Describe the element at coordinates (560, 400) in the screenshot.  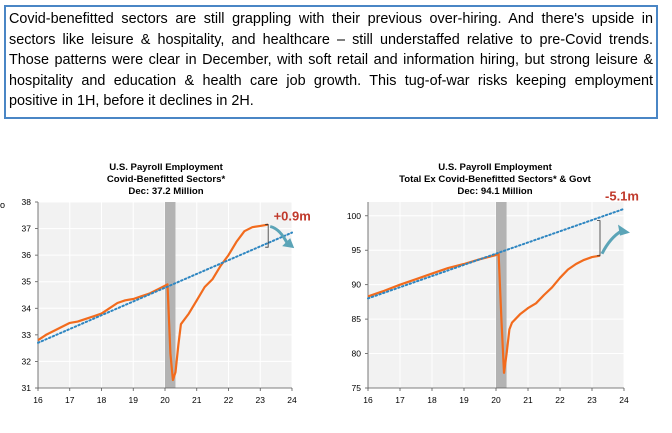
I see `right-xtick-label-6: 22` at that location.